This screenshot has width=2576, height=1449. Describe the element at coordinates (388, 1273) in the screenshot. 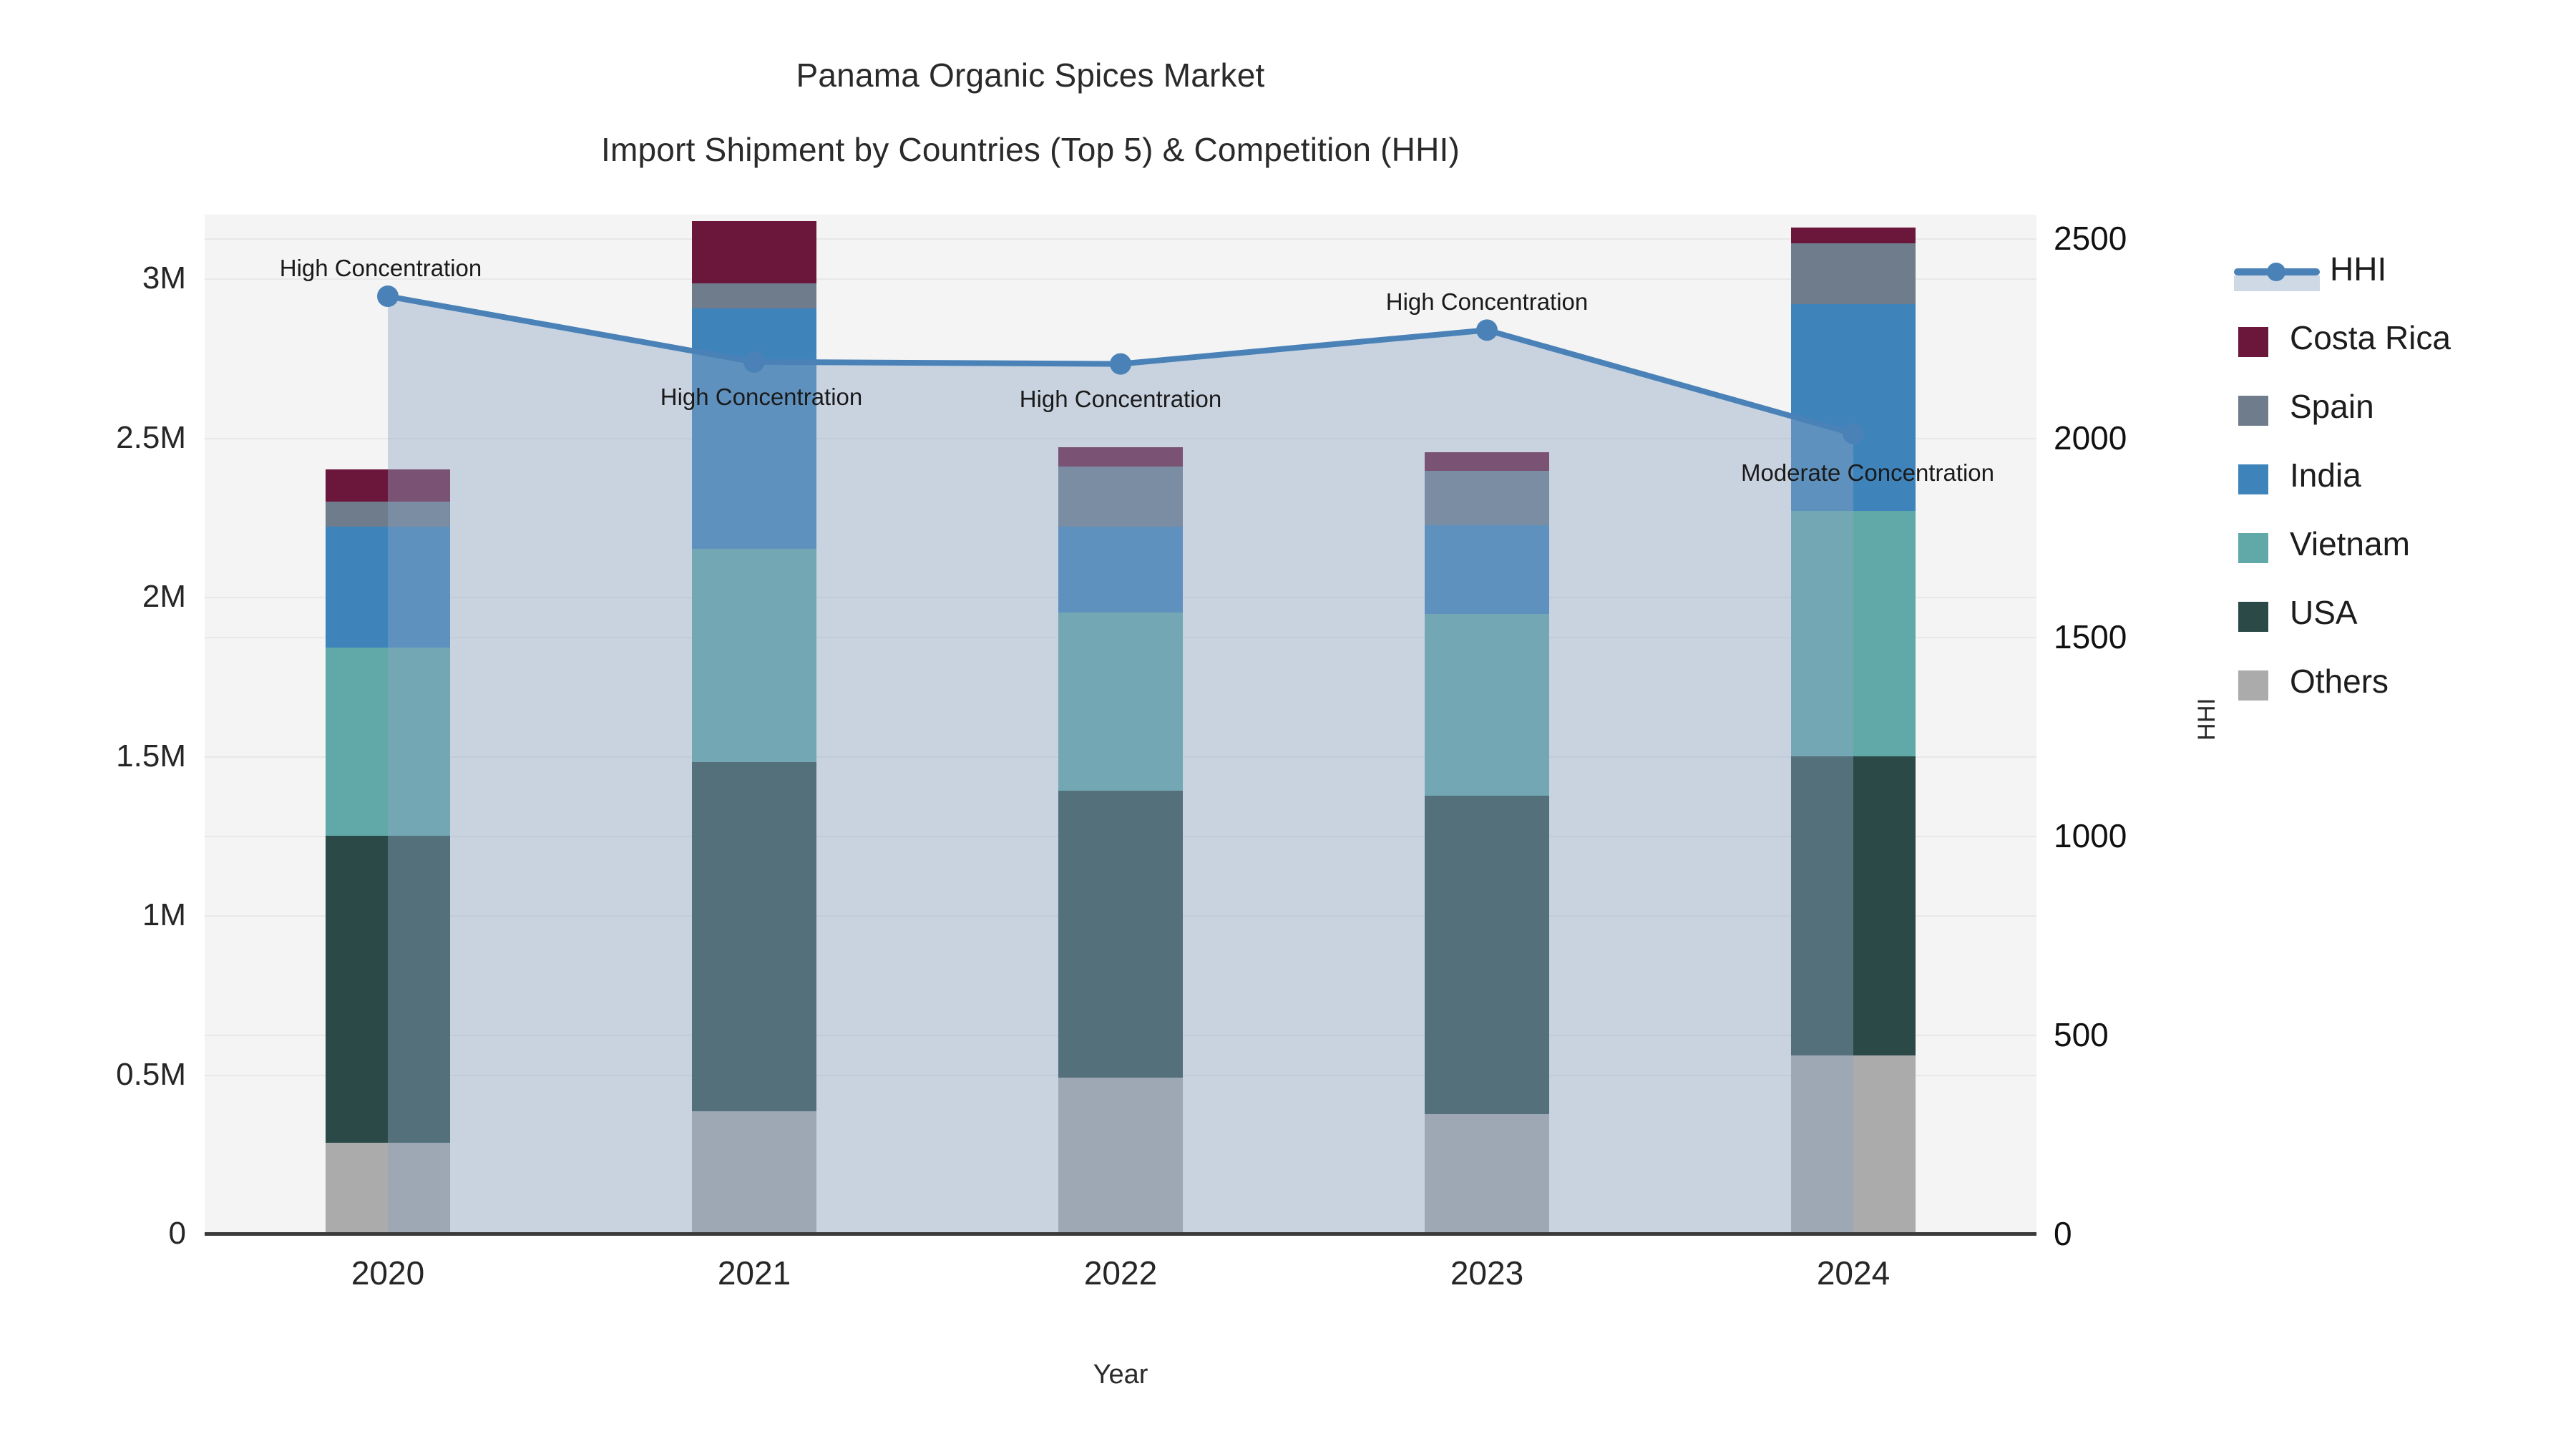

I see `x-axis-tick-label: 2020` at that location.